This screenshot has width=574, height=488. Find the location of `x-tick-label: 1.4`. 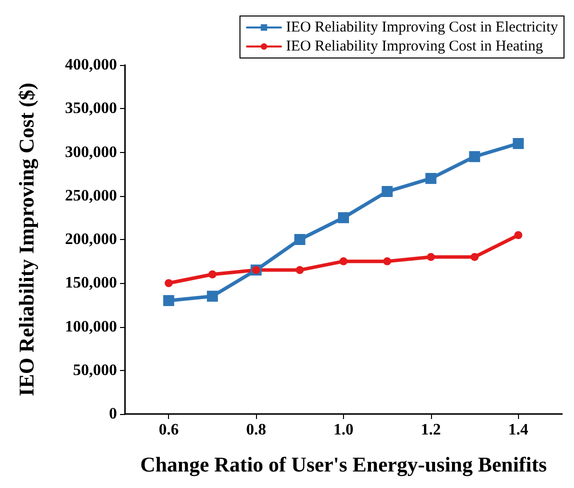

x-tick-label: 1.4 is located at coordinates (518, 430).